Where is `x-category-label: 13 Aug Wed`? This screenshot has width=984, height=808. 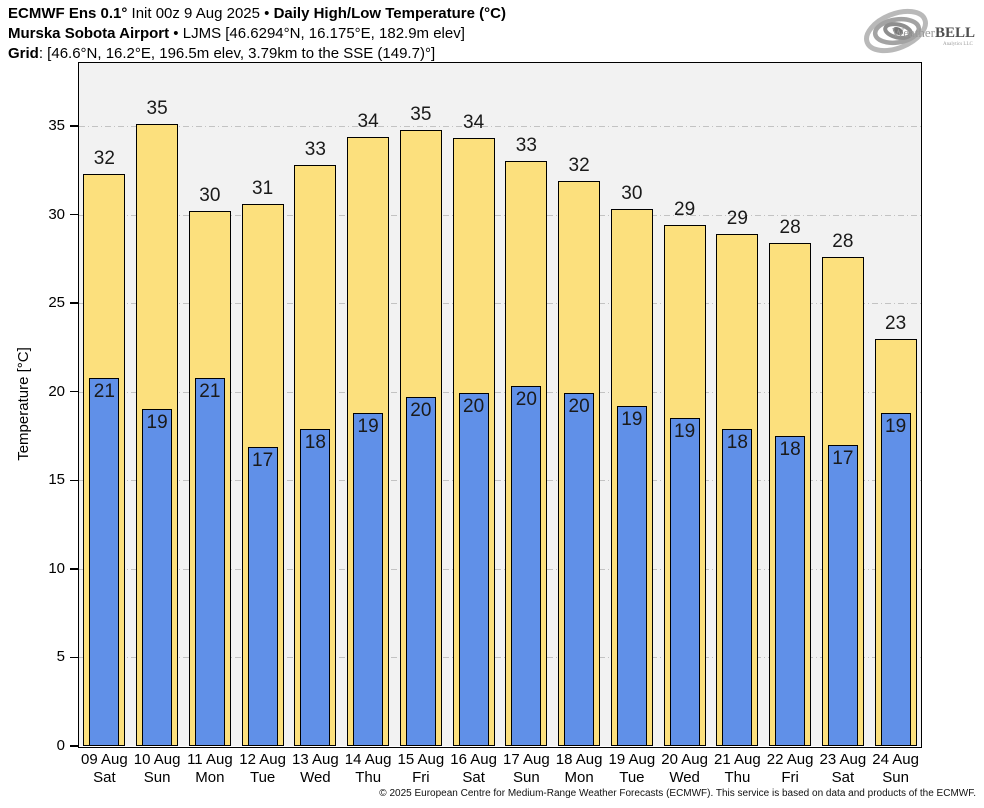
x-category-label: 13 Aug Wed is located at coordinates (315, 769).